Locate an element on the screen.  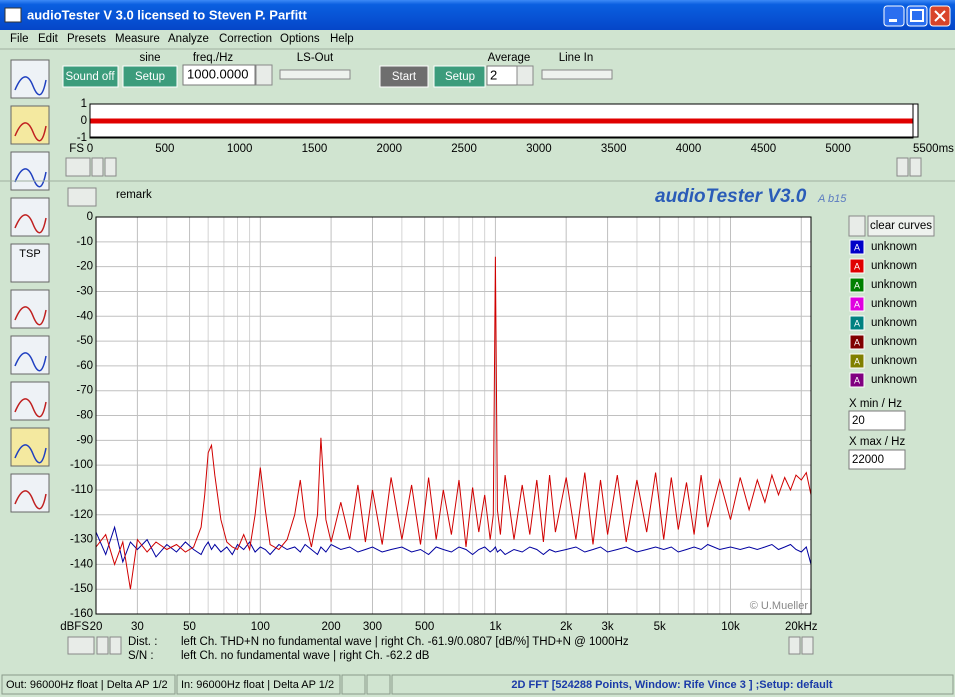
status-out-box is located at coordinates (88, 684).